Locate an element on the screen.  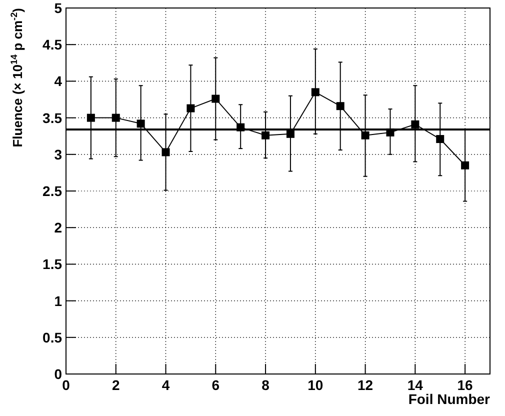
x-tick-label: 12 is located at coordinates (366, 385).